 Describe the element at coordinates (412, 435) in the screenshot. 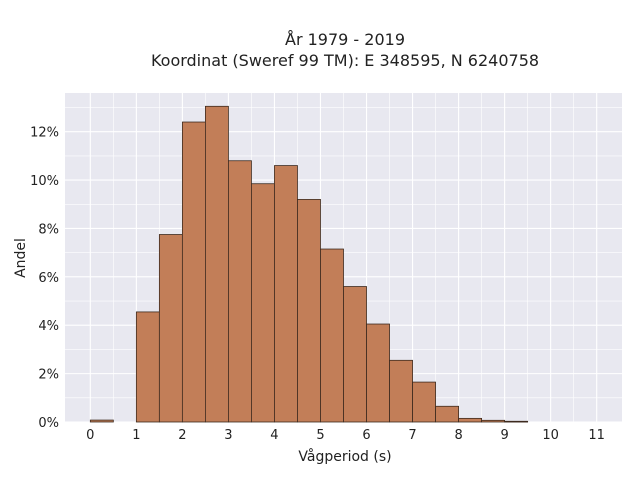

I see `x-tick-label: 7` at that location.